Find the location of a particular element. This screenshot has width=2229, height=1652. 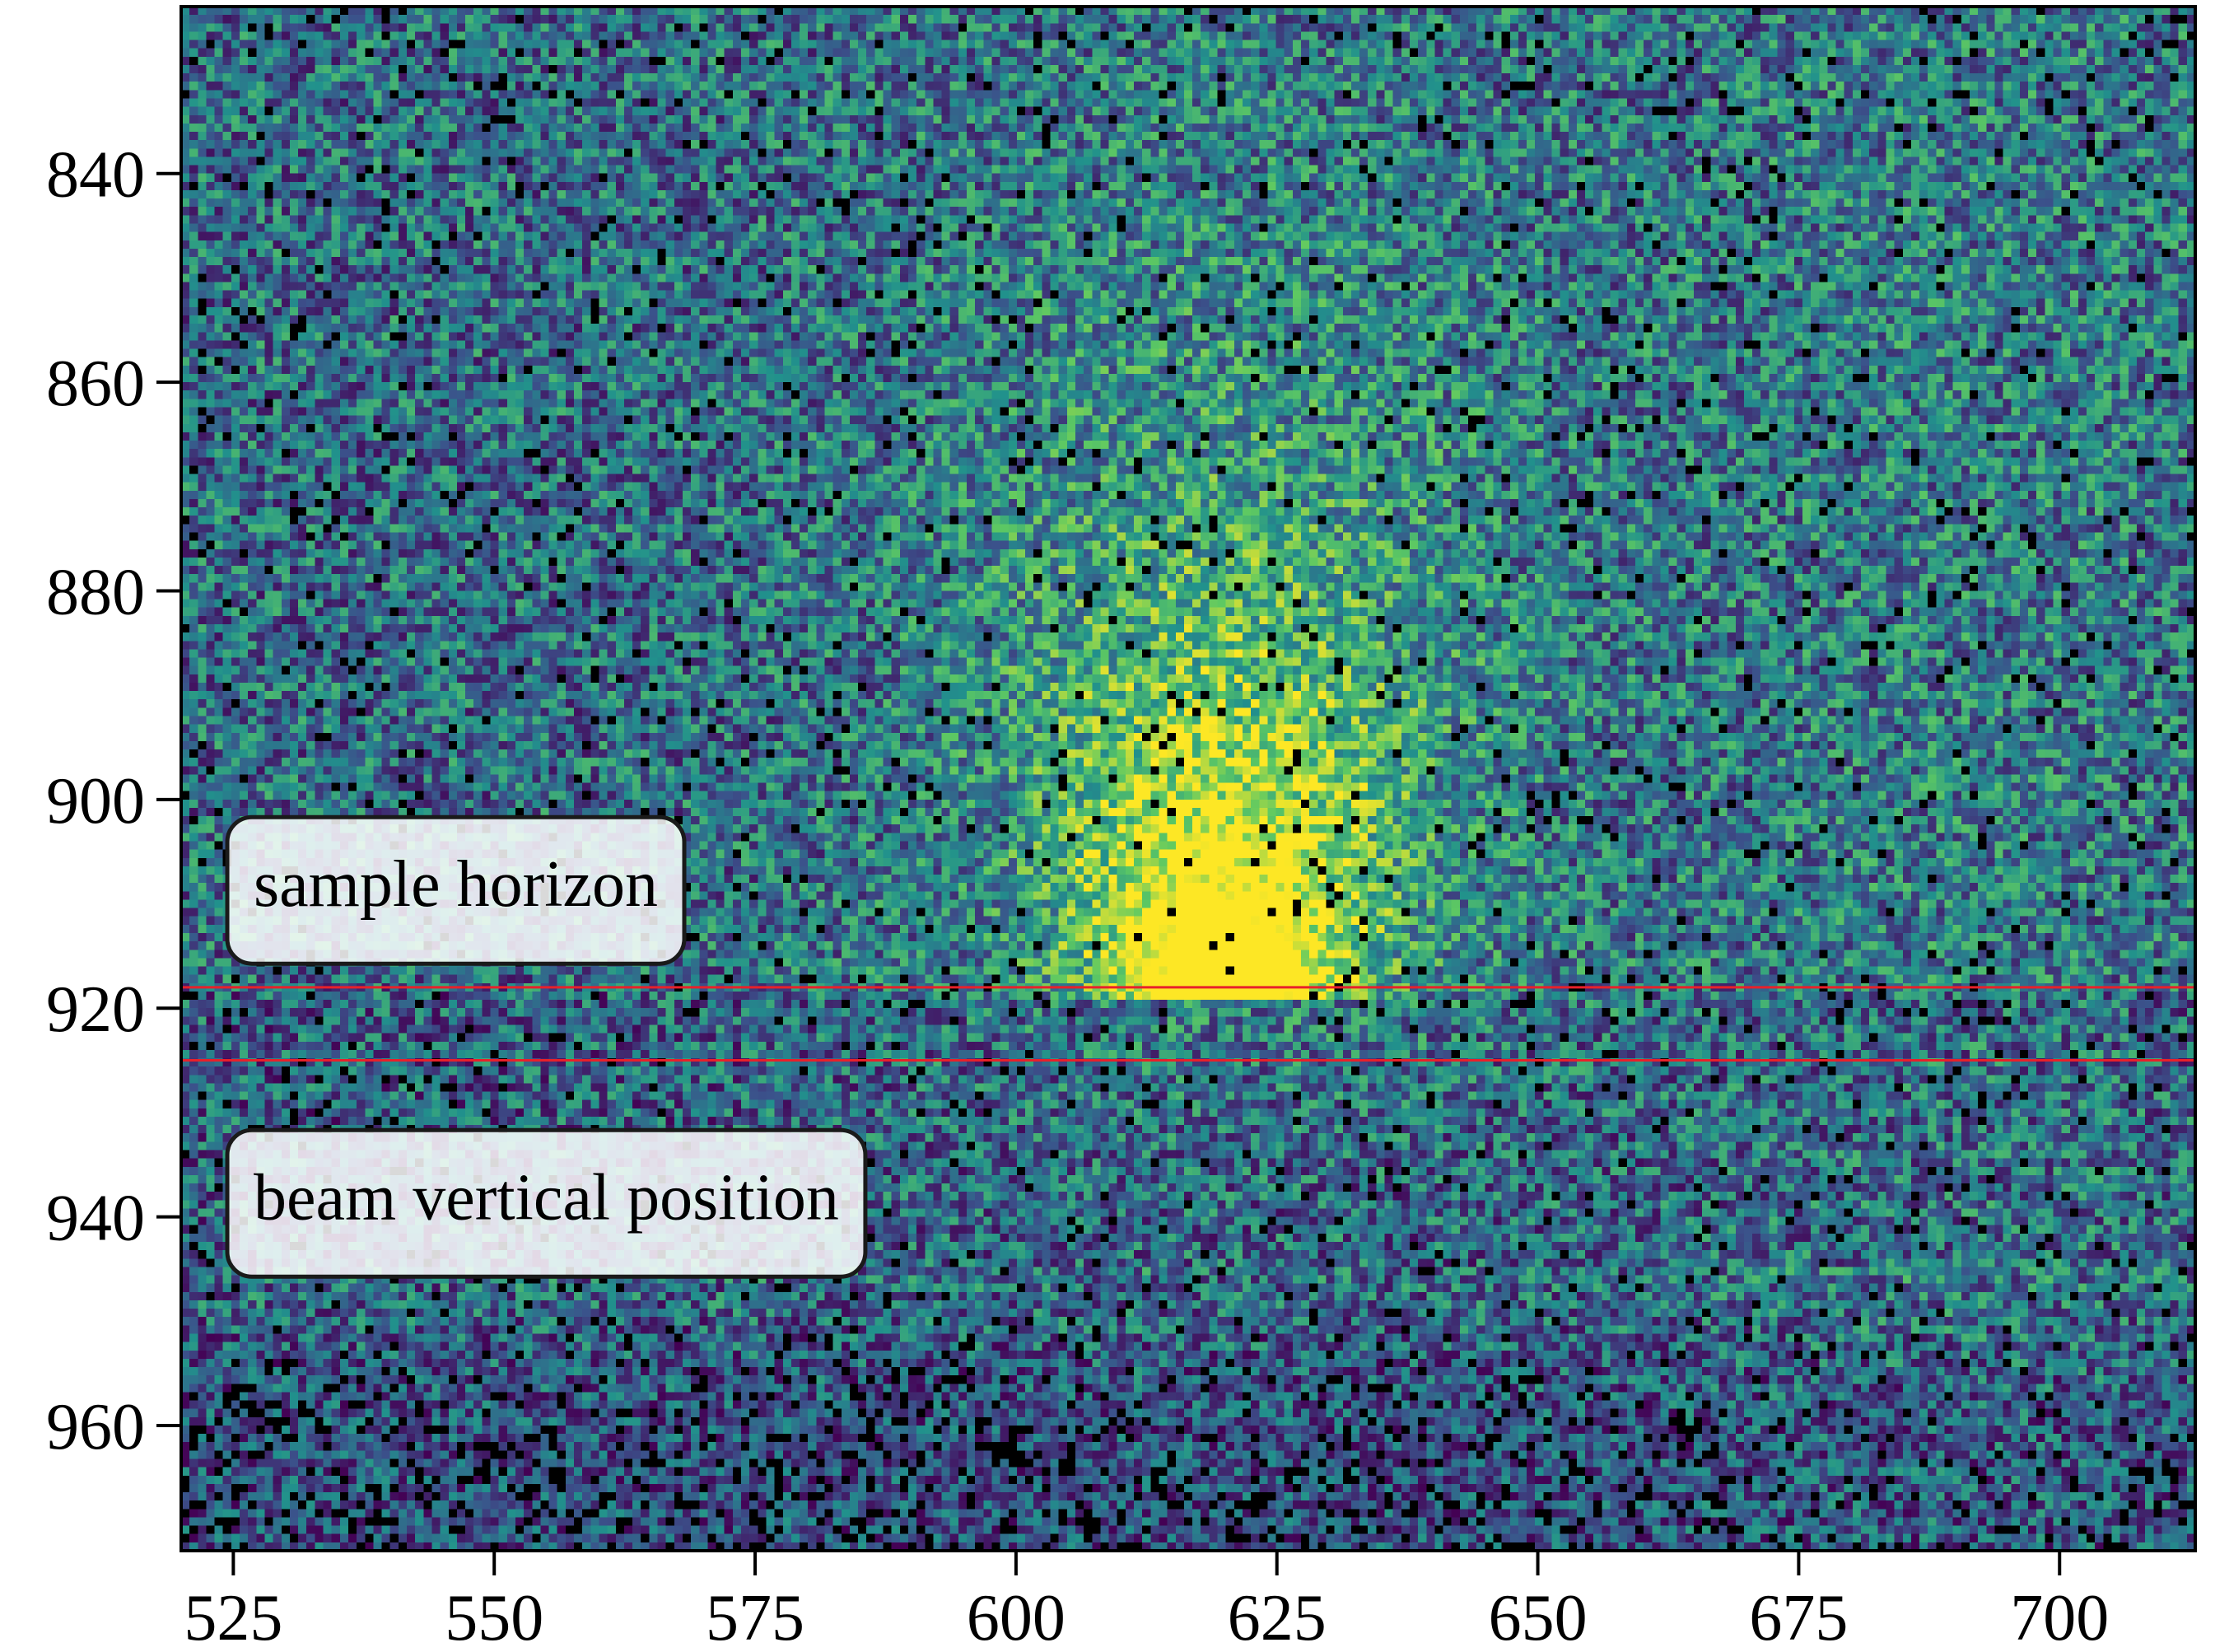

y-tick-label: 920 is located at coordinates (95, 1009).